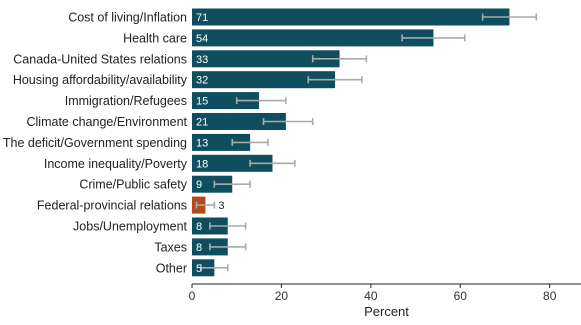 The image size is (581, 325). Describe the element at coordinates (133, 185) in the screenshot. I see `category-label: Crime/Public safety` at that location.